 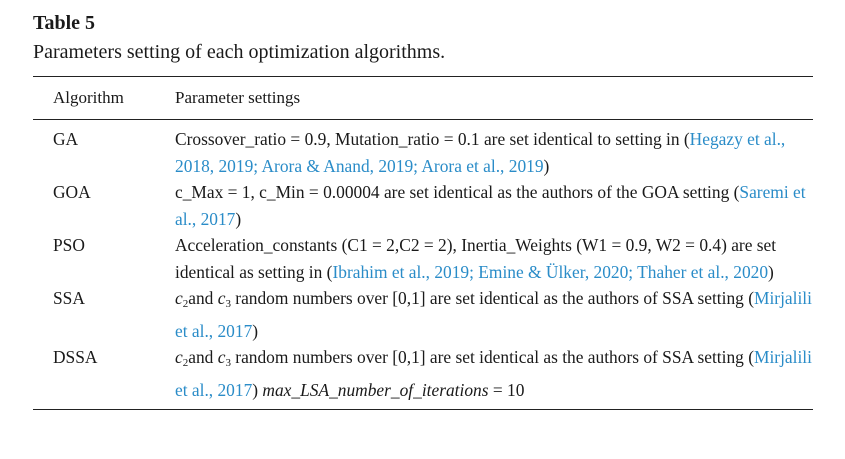 What do you see at coordinates (238, 97) in the screenshot?
I see `header-parameter-settings: Parameter settings` at bounding box center [238, 97].